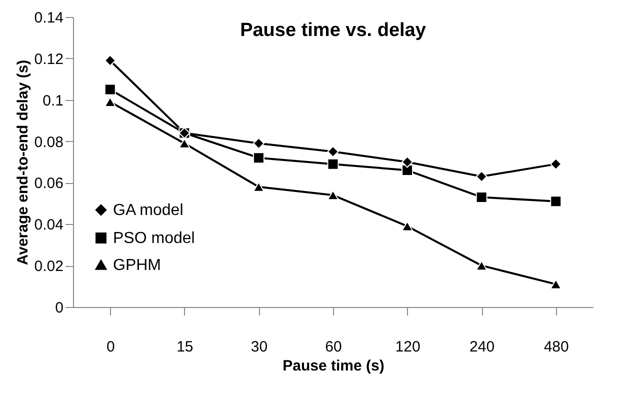  Describe the element at coordinates (556, 347) in the screenshot. I see `x-tick-label: 480` at that location.